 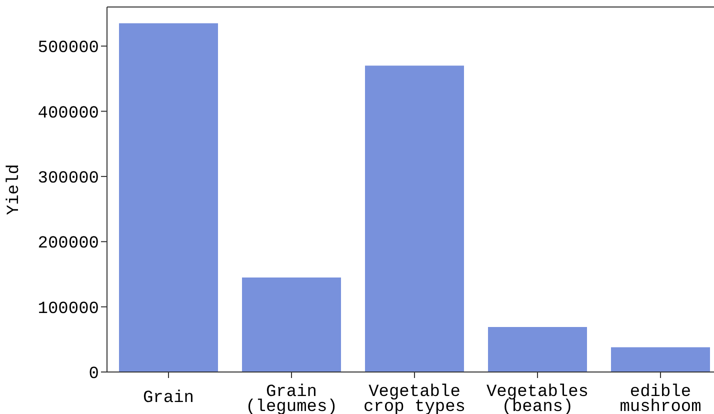 I want to click on x-tick-label: edible mushroom, so click(x=661, y=398).